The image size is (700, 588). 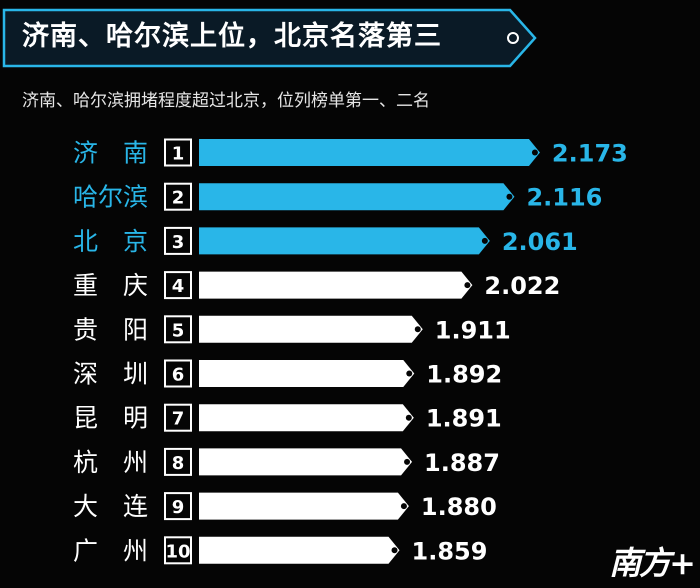 I want to click on rank-number: 4, so click(x=178, y=286).